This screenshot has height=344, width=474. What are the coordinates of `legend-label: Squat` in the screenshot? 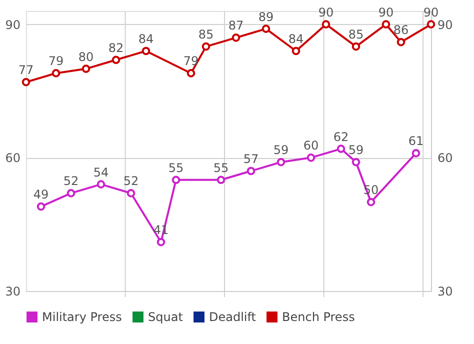 It's located at (166, 317).